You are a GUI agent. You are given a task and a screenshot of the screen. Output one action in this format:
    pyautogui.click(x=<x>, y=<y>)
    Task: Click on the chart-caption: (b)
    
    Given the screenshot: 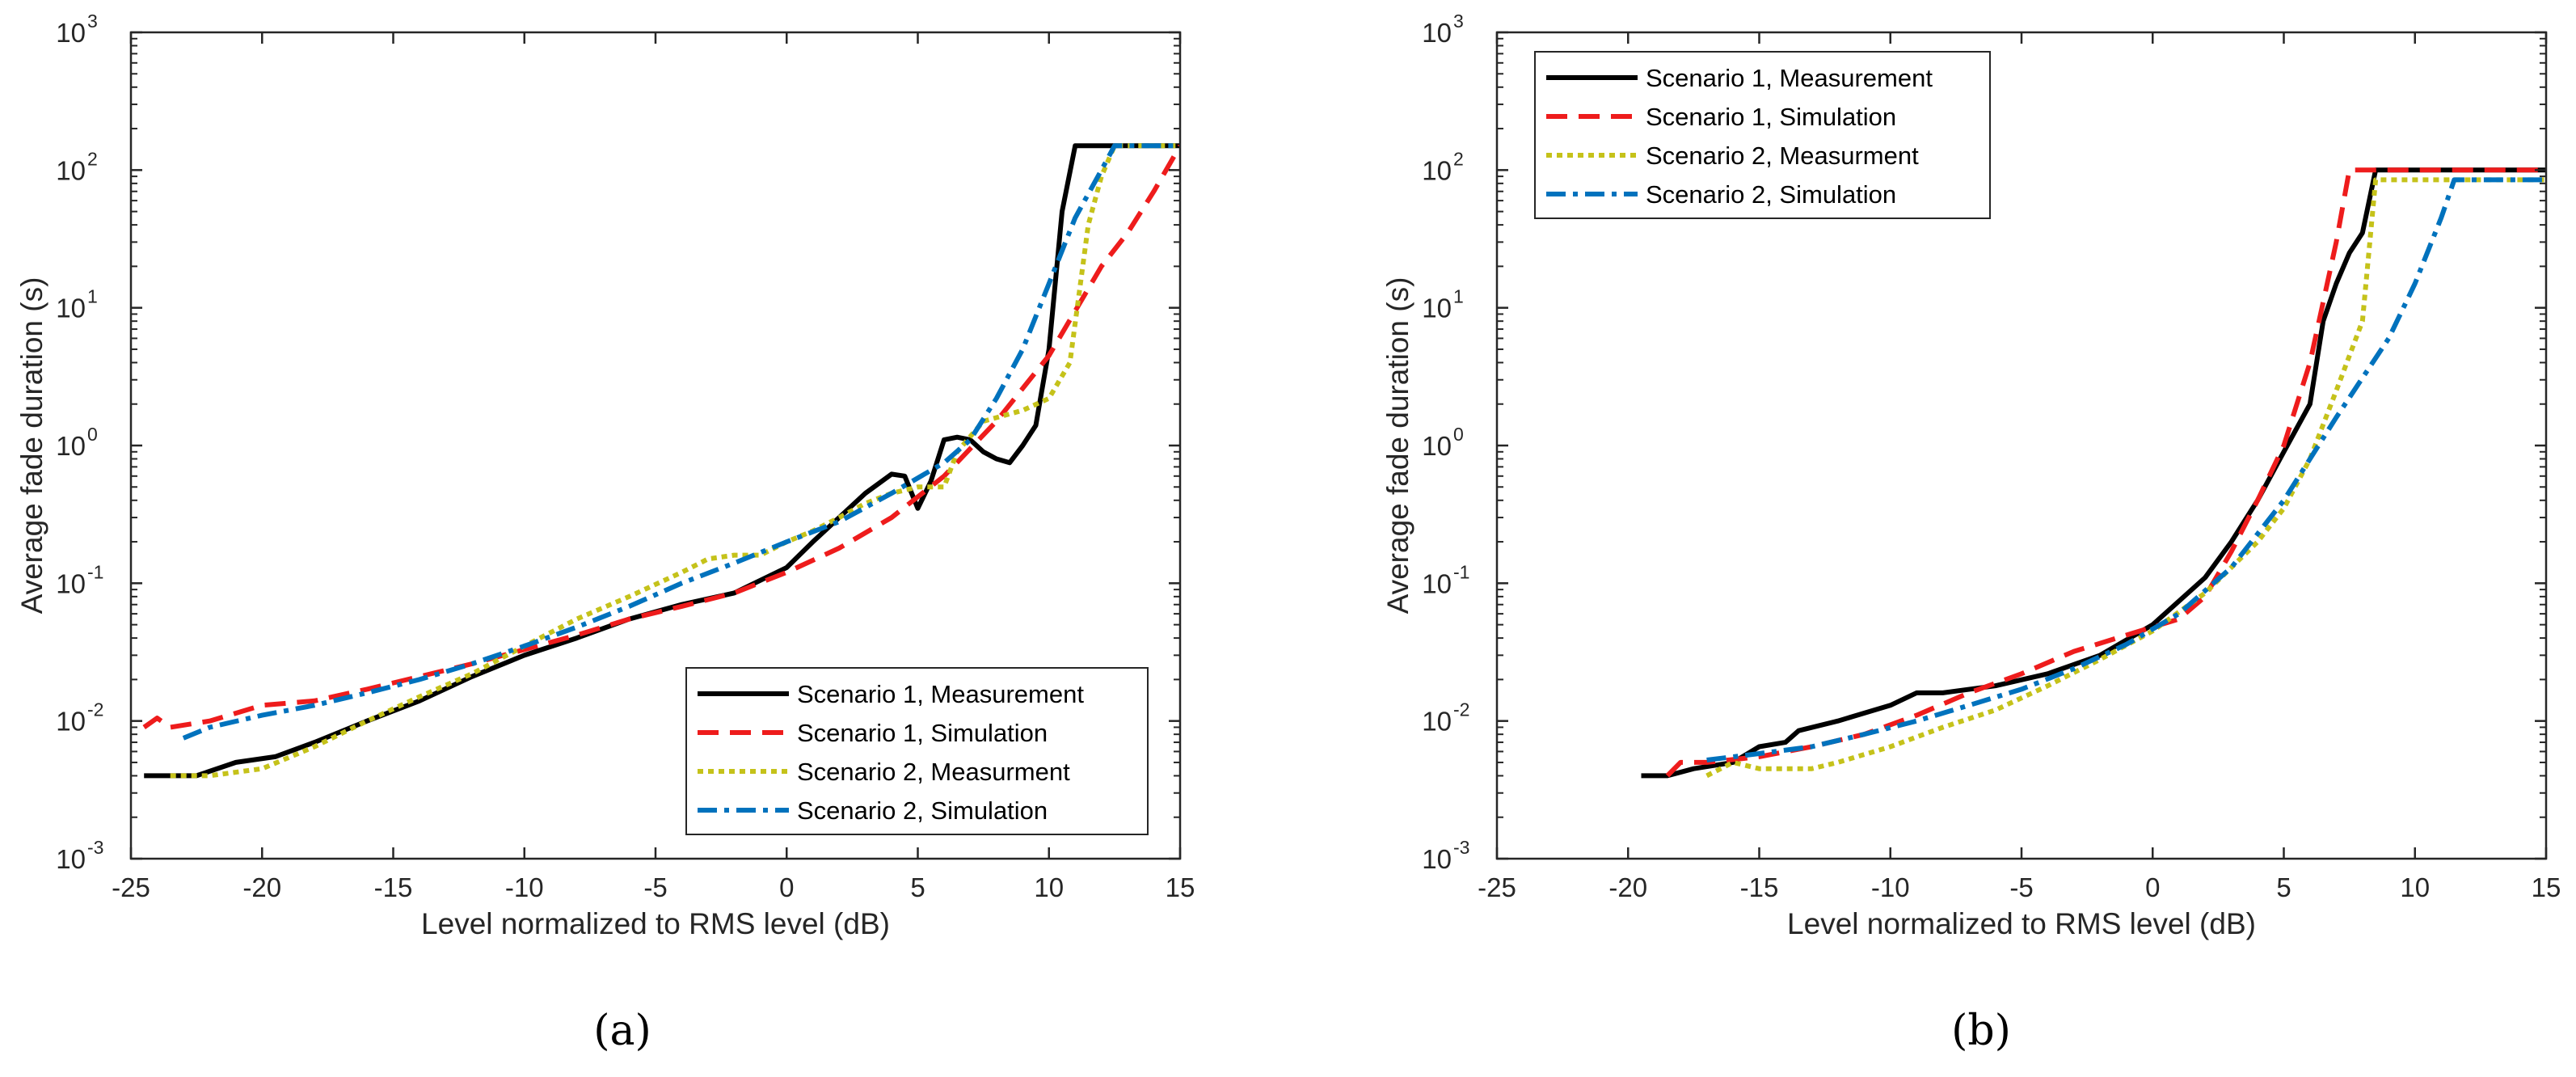 What is the action you would take?
    pyautogui.click(x=1981, y=1031)
    